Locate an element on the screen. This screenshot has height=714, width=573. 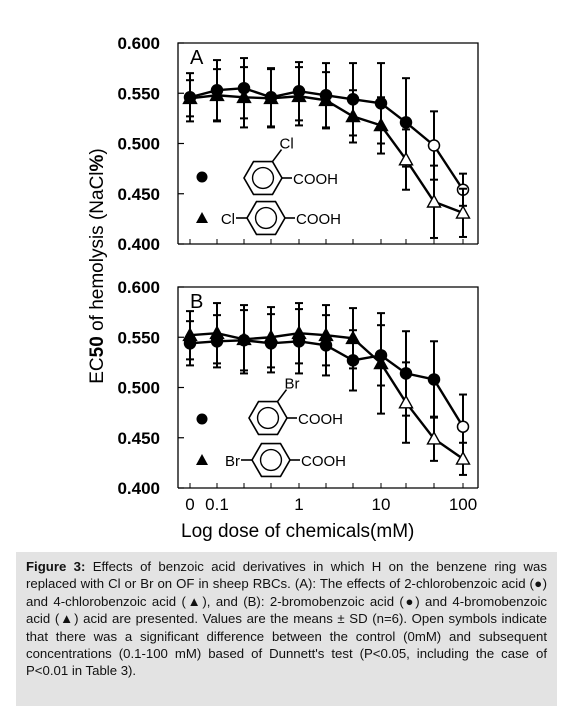
y-axis-label: EC50 of hemolysis (NaCl%) is located at coordinates (97, 266).